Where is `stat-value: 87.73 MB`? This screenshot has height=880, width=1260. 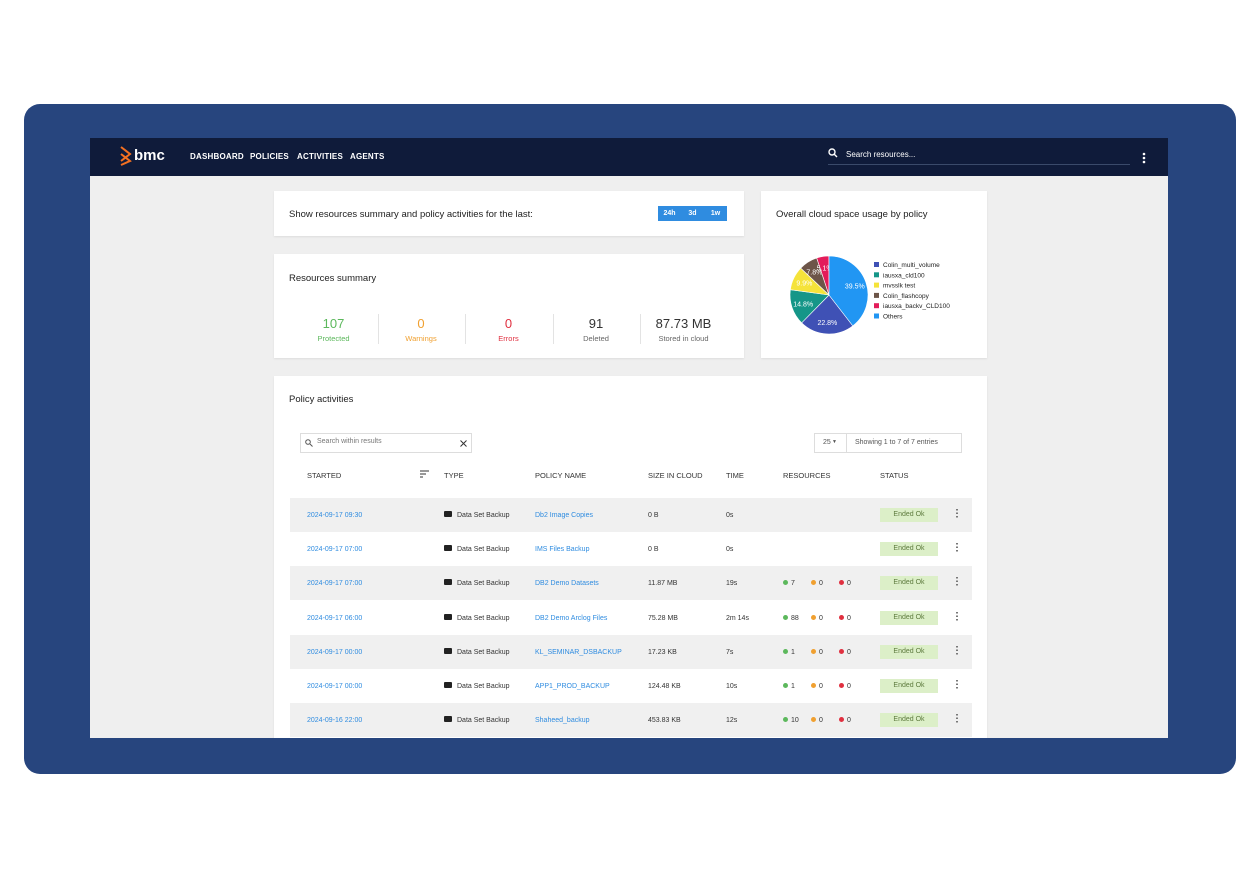 stat-value: 87.73 MB is located at coordinates (683, 323).